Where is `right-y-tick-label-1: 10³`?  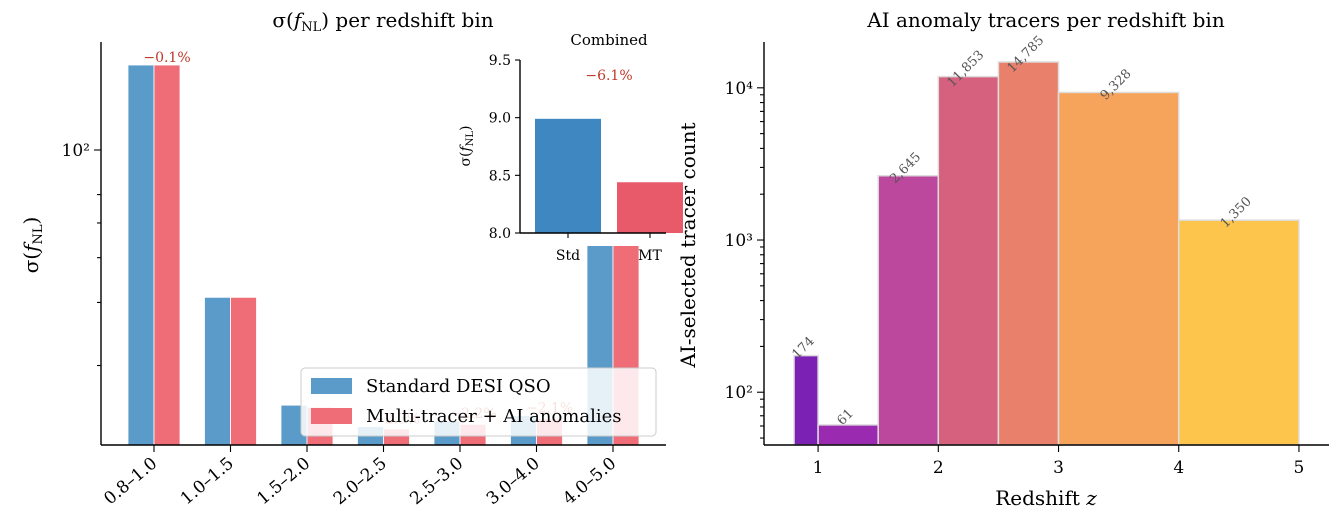
right-y-tick-label-1: 10³ is located at coordinates (739, 241).